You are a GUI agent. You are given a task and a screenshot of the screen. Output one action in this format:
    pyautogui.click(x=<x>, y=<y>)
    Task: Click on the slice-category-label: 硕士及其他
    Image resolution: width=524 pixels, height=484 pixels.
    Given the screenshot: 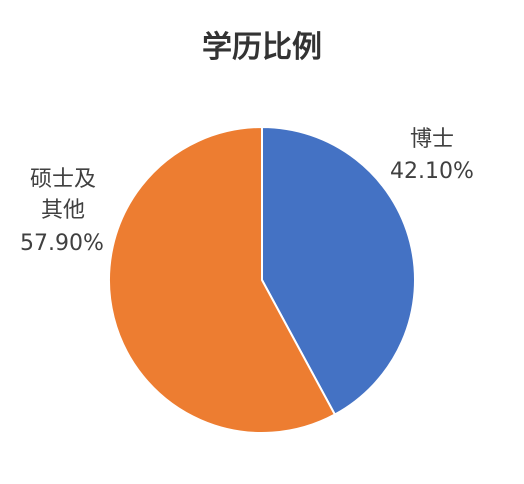 What is the action you would take?
    pyautogui.click(x=62, y=195)
    